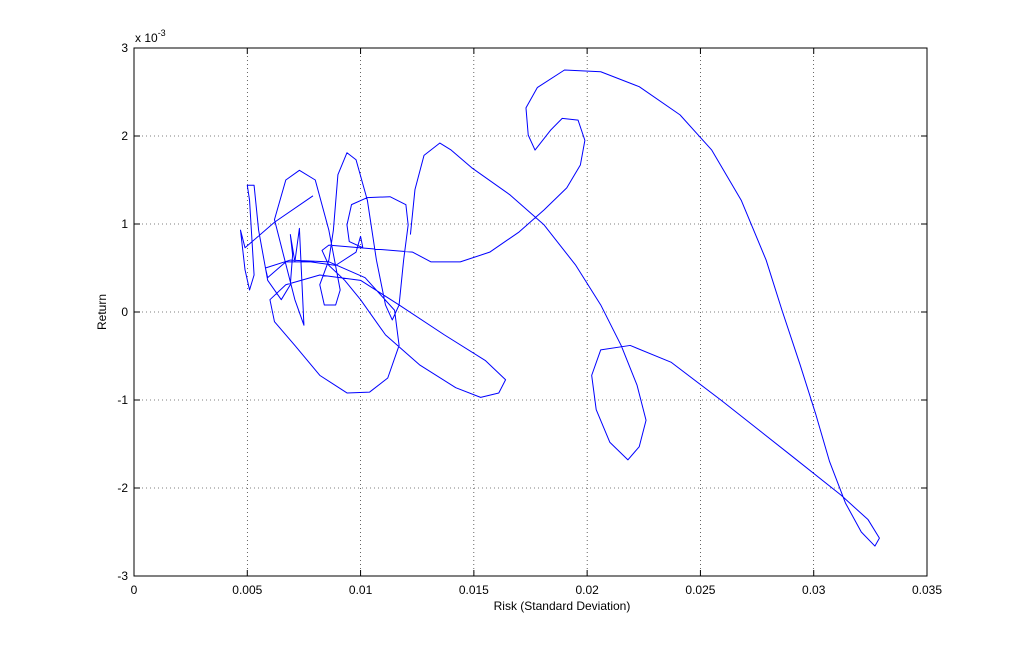 Image resolution: width=1024 pixels, height=647 pixels. I want to click on y-tick-label: -2, so click(122, 488).